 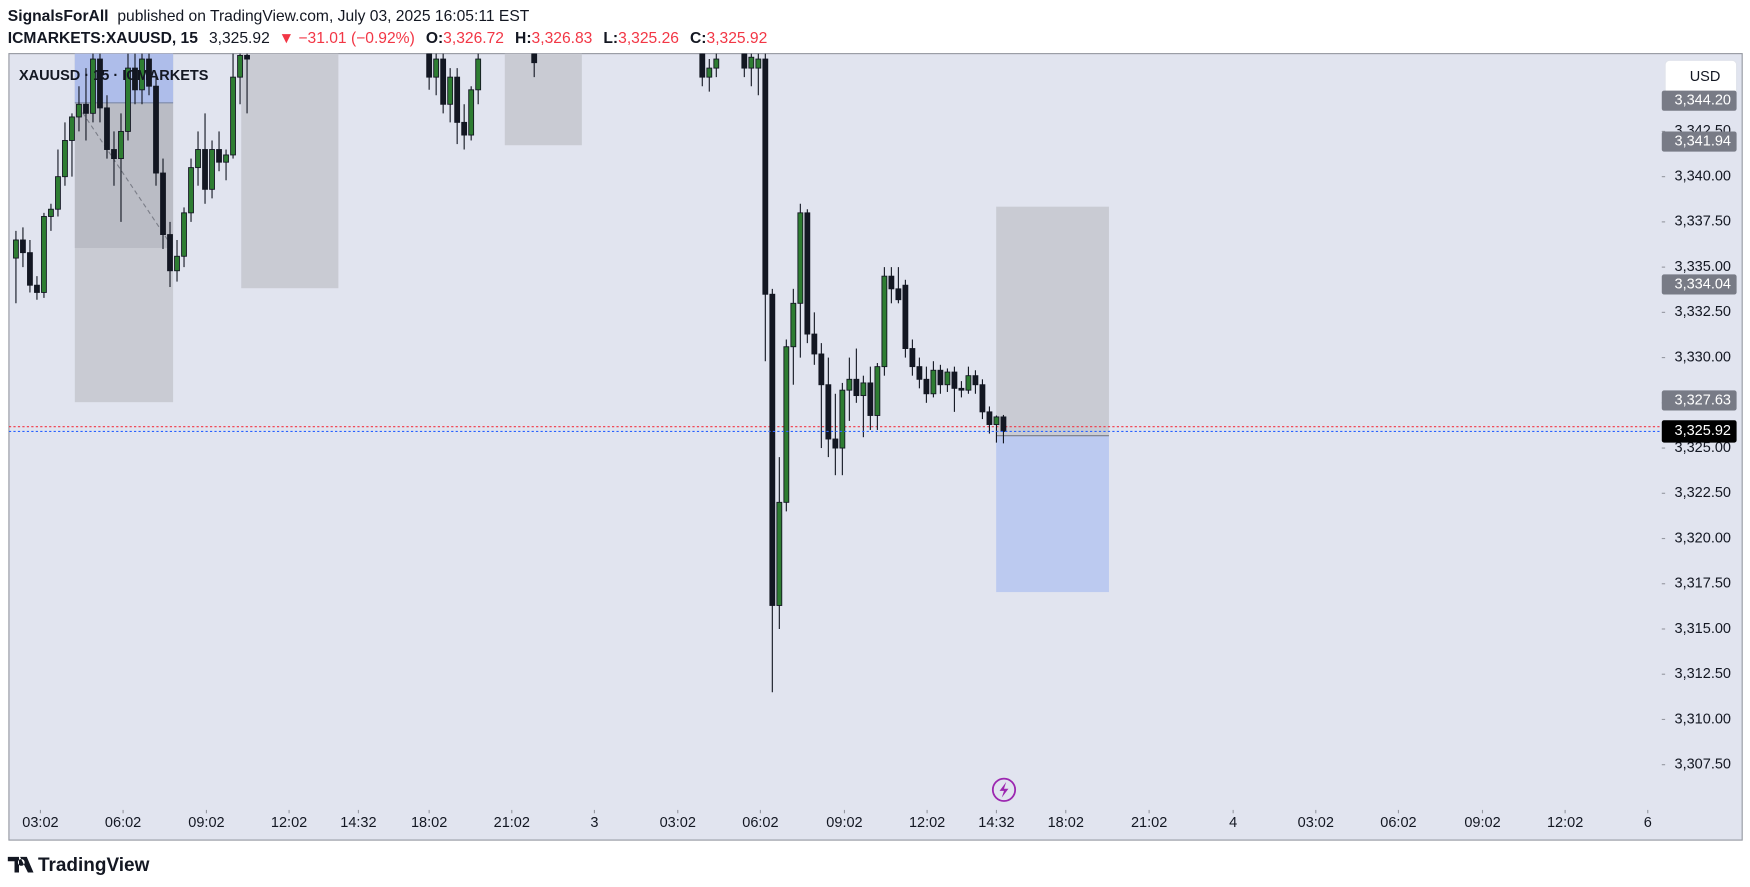 I want to click on ohlc-label: C:, so click(x=698, y=38).